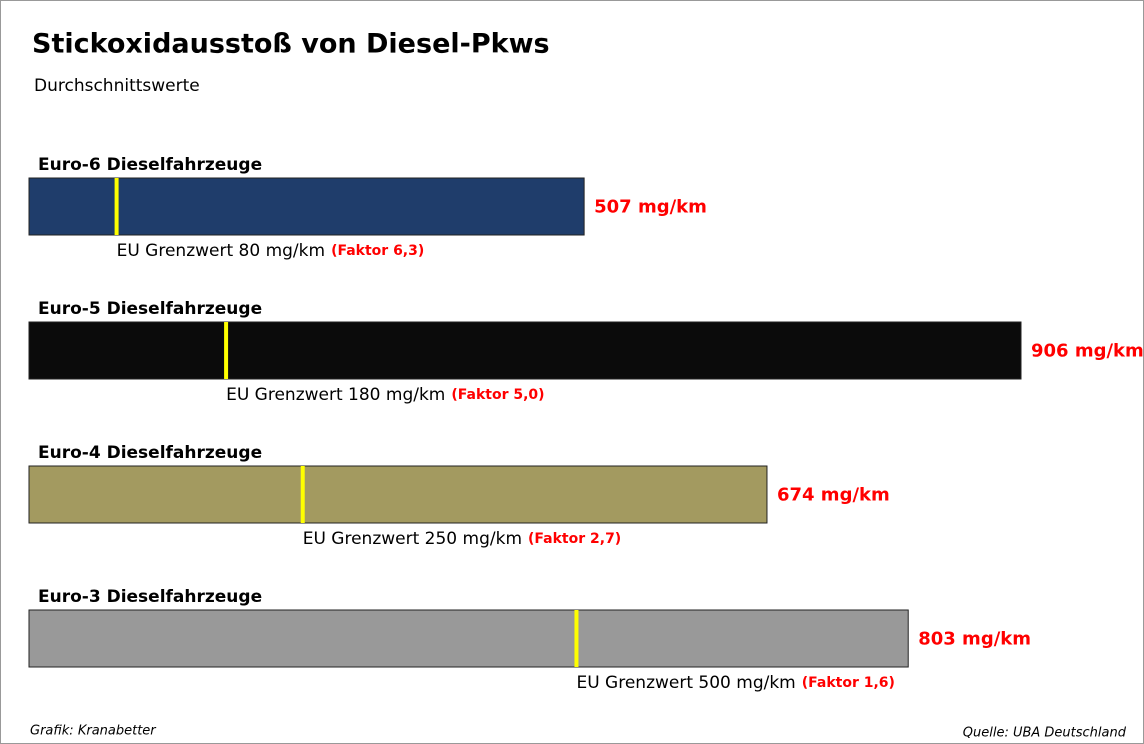 The image size is (1144, 744). What do you see at coordinates (150, 309) in the screenshot?
I see `category-label: Euro-5 Dieselfahrzeuge` at bounding box center [150, 309].